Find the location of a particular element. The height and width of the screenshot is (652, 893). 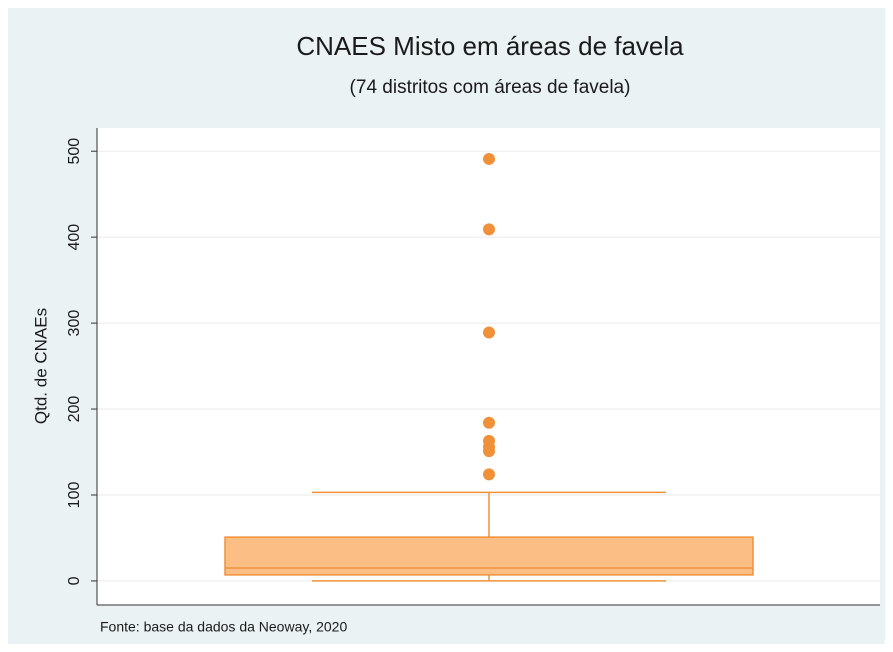

y-axis-label: Qtd. de CNAEs is located at coordinates (40, 366).